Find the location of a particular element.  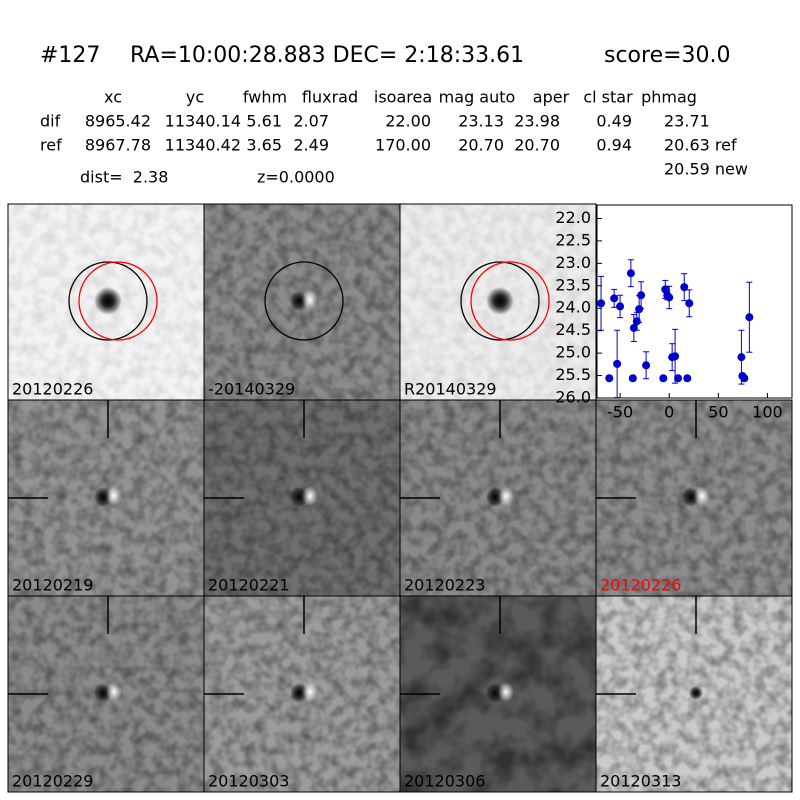

image-panel: 20120223 is located at coordinates (498, 498).